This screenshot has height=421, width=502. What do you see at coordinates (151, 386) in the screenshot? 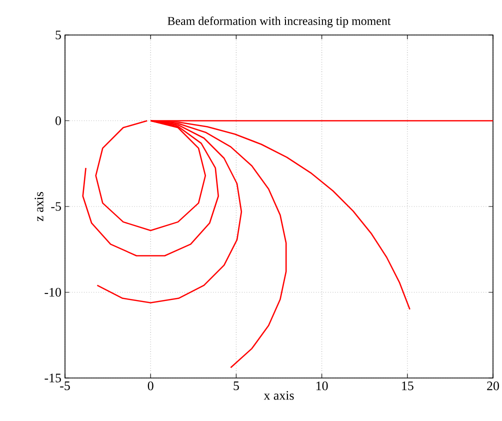
I see `x-tick-label: 0` at bounding box center [151, 386].